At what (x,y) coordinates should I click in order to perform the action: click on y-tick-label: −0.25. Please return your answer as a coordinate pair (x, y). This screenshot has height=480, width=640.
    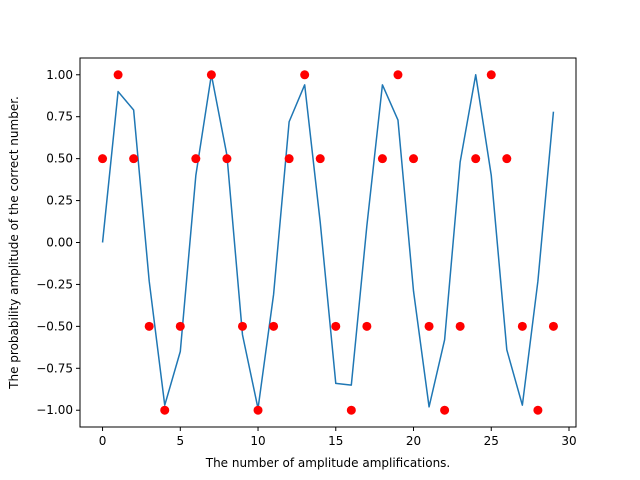
    Looking at the image, I should click on (54, 284).